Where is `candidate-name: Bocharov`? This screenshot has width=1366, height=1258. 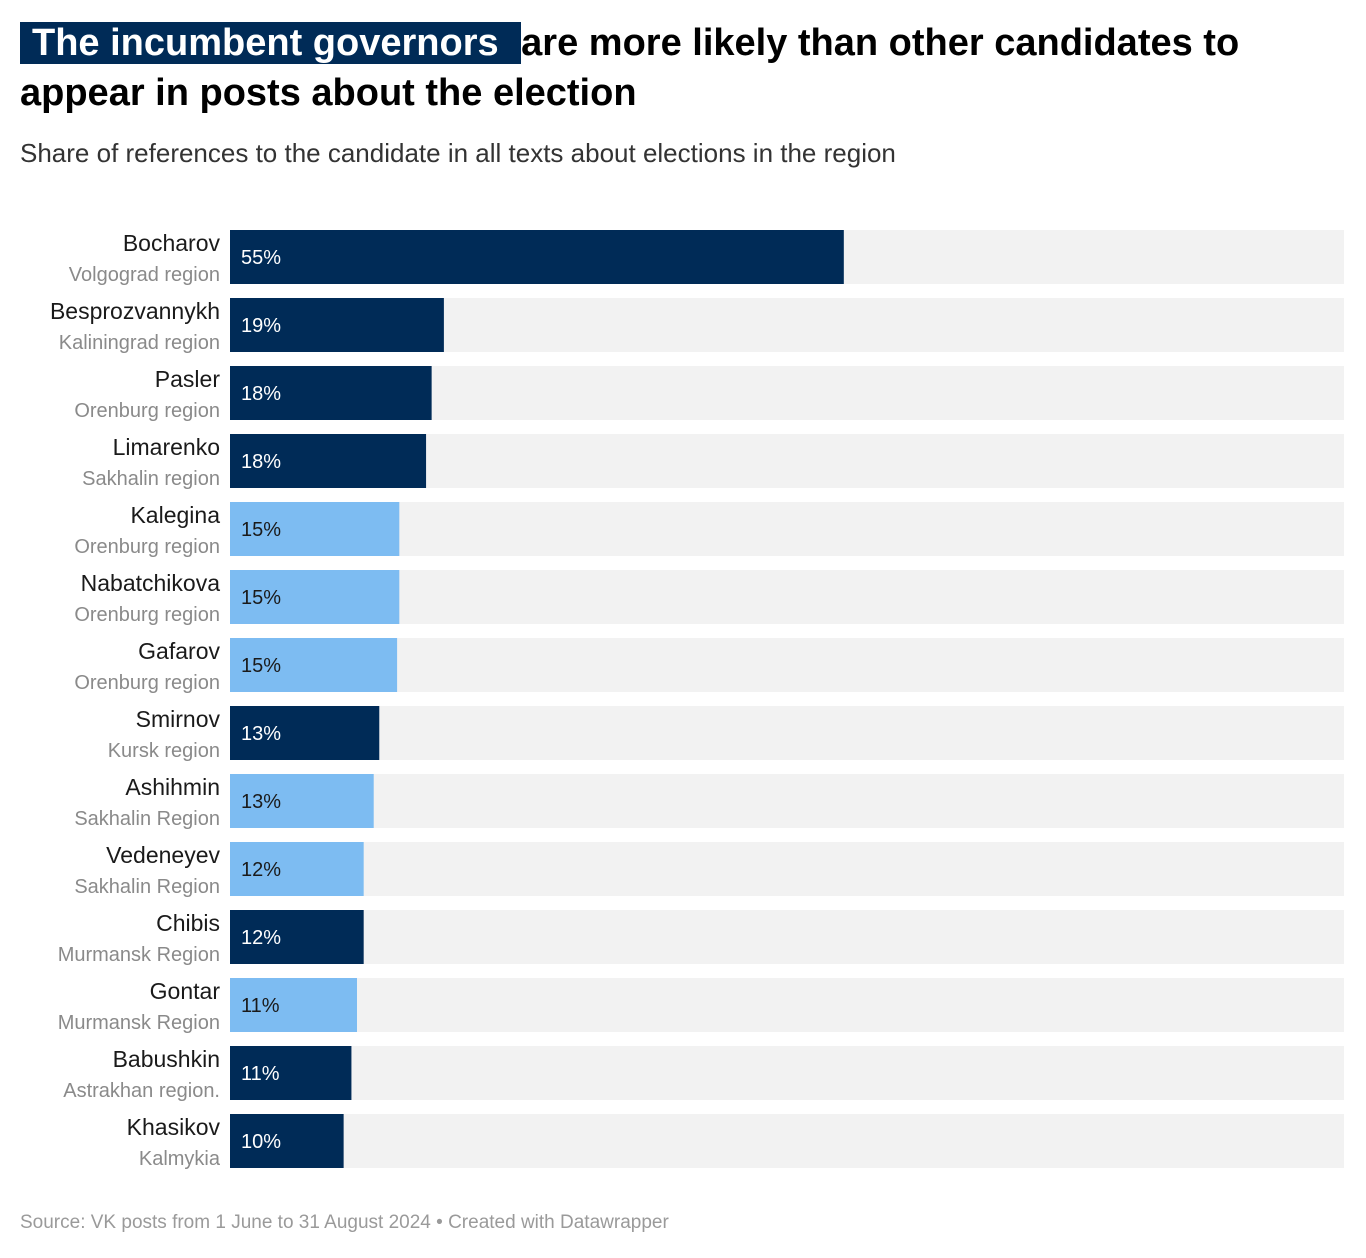
candidate-name: Bocharov is located at coordinates (172, 243).